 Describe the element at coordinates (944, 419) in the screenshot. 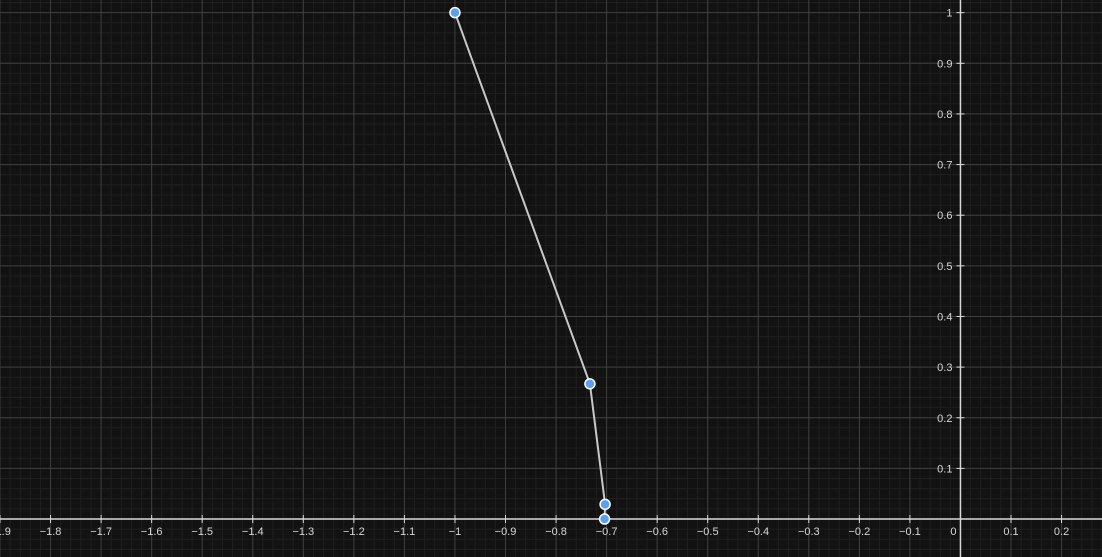

I see `y-tick-label: 0.2` at that location.